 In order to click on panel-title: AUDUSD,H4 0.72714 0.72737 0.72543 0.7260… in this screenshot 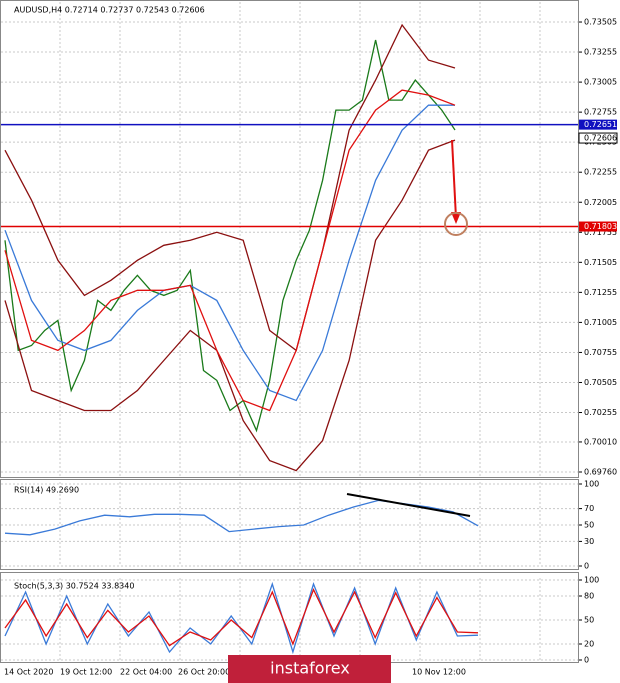, I will do `click(109, 10)`.